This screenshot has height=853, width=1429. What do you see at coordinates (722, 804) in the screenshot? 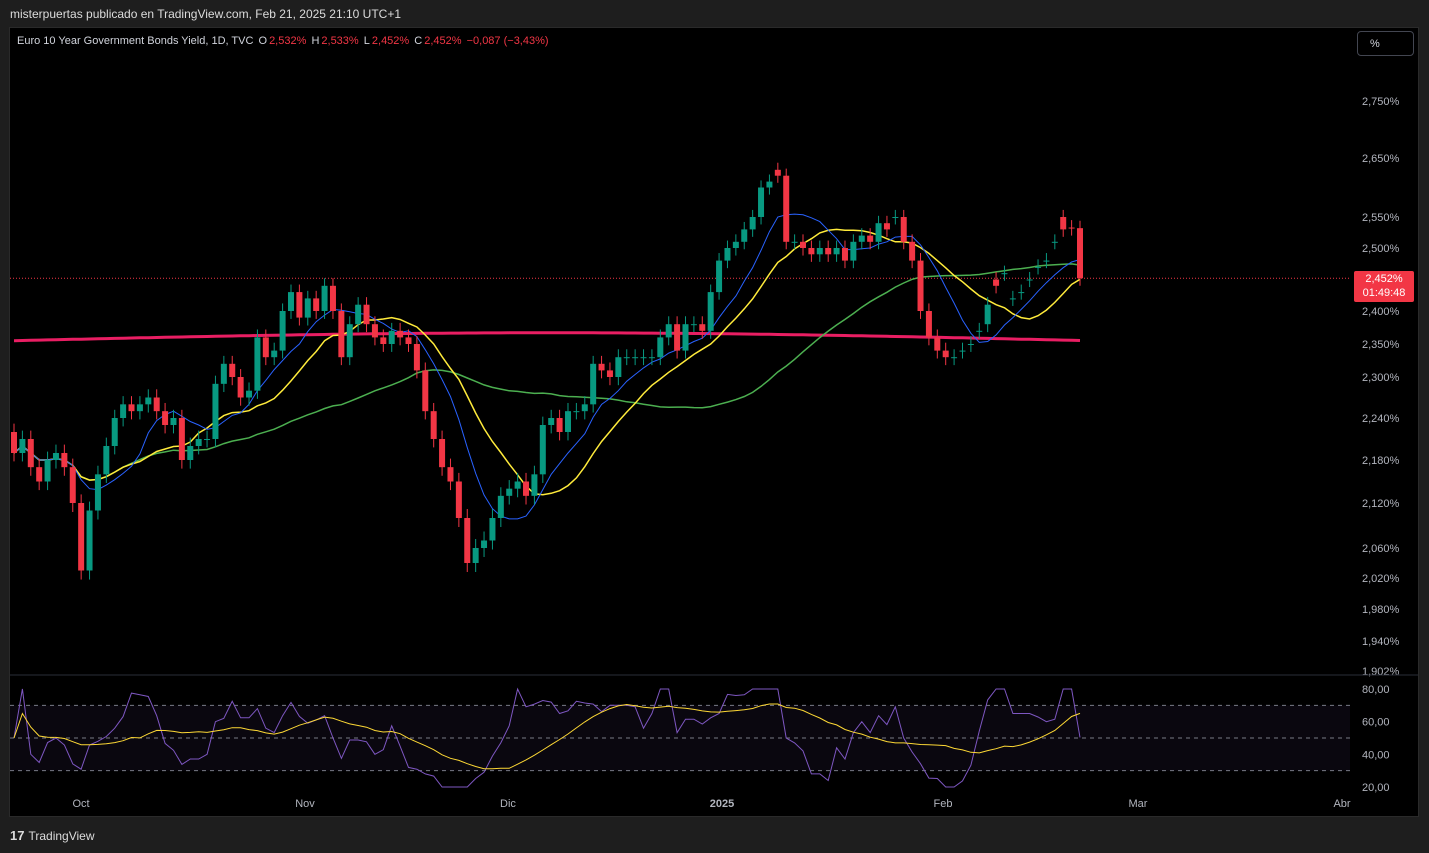
I see `x-tick-label: 2025` at bounding box center [722, 804].